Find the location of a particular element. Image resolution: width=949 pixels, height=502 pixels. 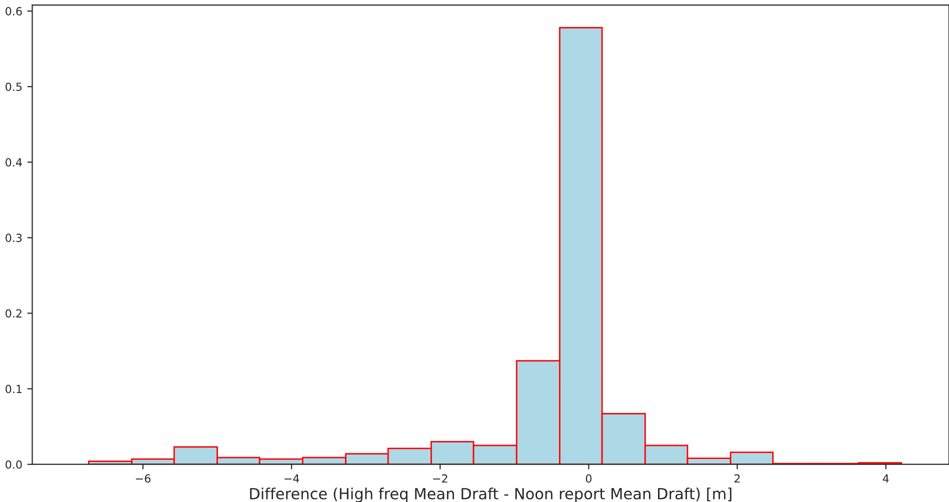

y-tick-label: 0.4 is located at coordinates (14, 162).